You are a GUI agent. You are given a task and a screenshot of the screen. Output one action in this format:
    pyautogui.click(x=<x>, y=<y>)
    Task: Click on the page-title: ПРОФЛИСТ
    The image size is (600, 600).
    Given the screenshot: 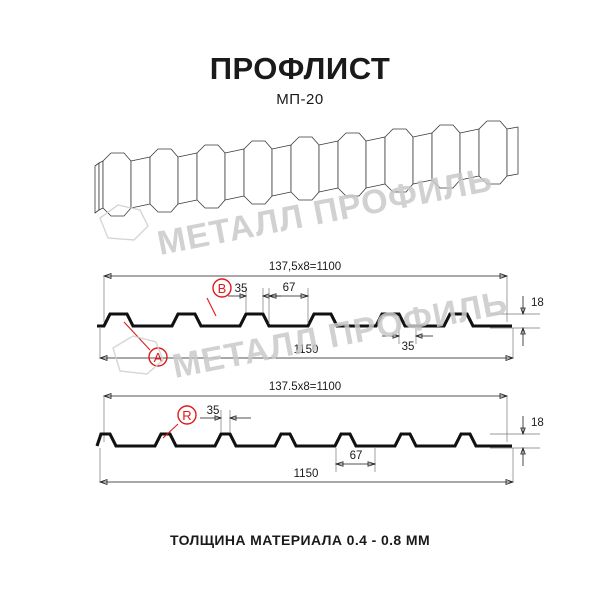 What is the action you would take?
    pyautogui.click(x=300, y=68)
    